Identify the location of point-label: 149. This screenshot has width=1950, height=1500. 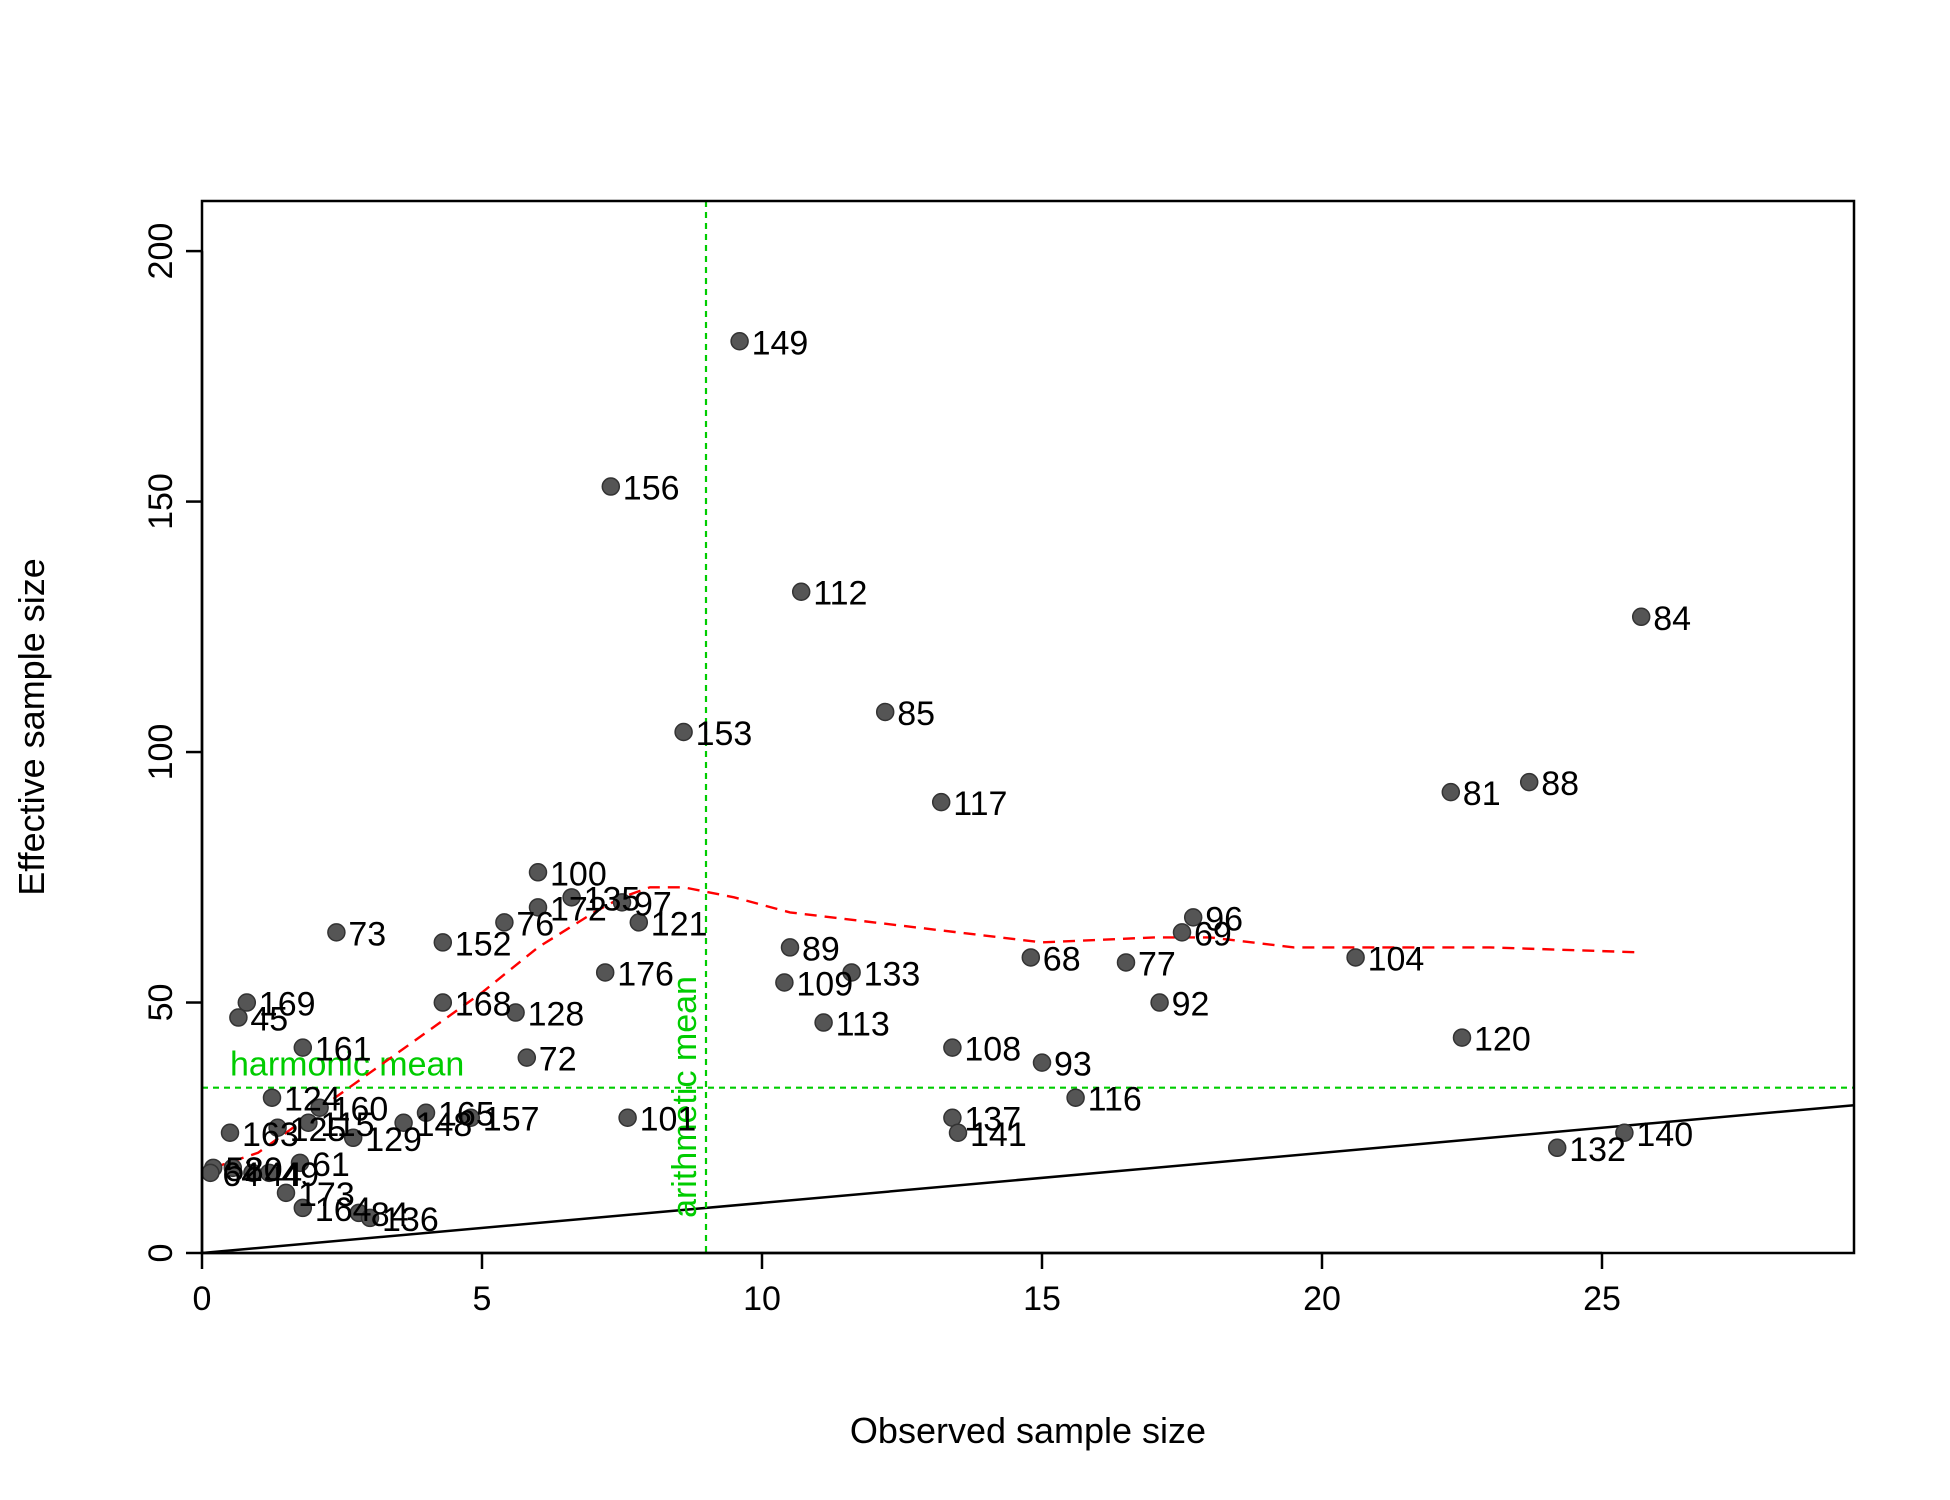
(780, 343).